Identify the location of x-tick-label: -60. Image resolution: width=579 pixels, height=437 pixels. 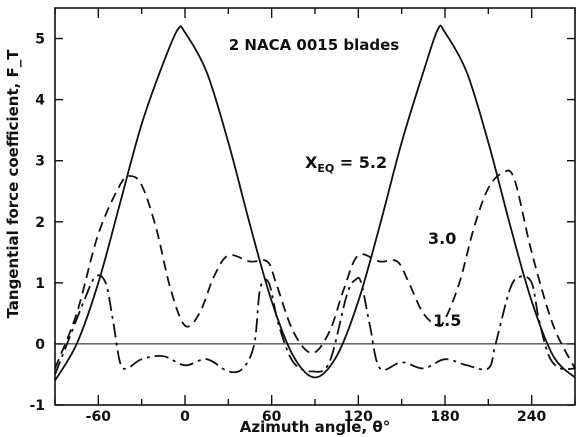
(99, 417).